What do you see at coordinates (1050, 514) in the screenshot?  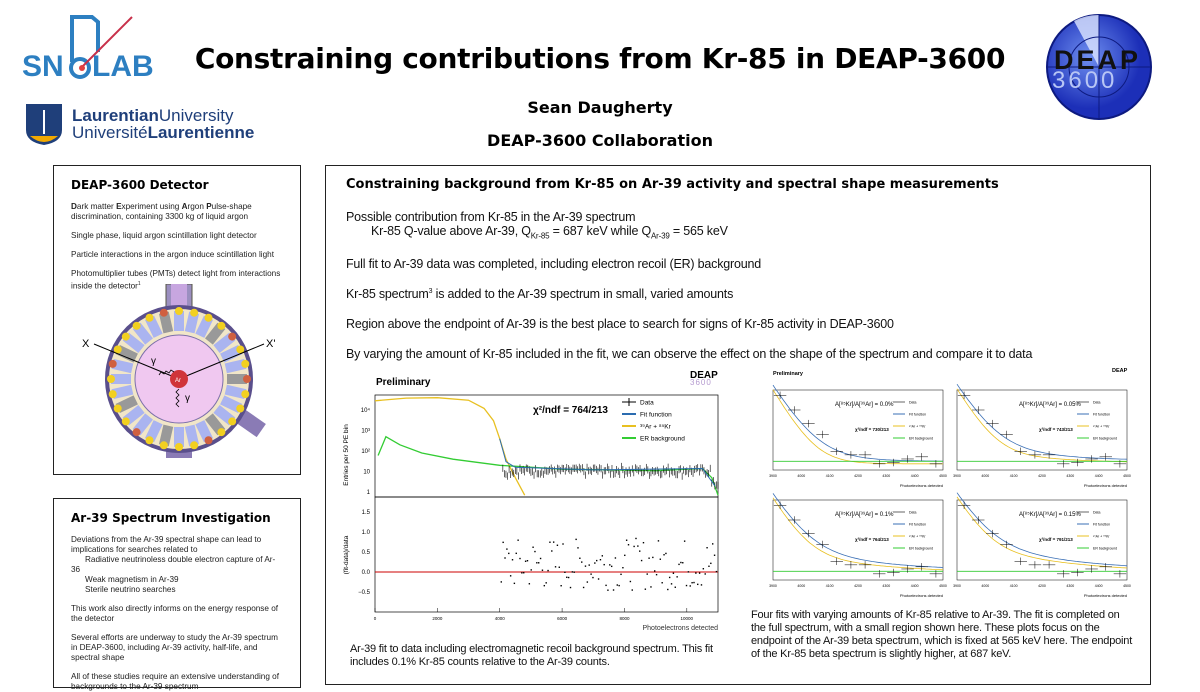 I see `kr-ratio-label: A[⁸⁵Kr]/A[³⁹Ar] = 0.15%` at bounding box center [1050, 514].